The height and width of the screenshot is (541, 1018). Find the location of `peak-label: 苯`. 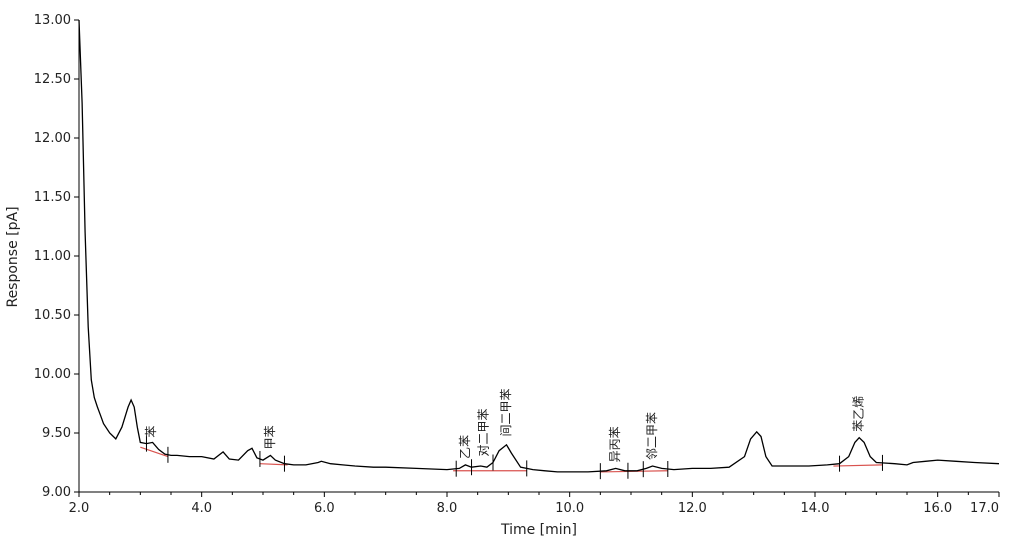

peak-label: 苯 is located at coordinates (151, 432).